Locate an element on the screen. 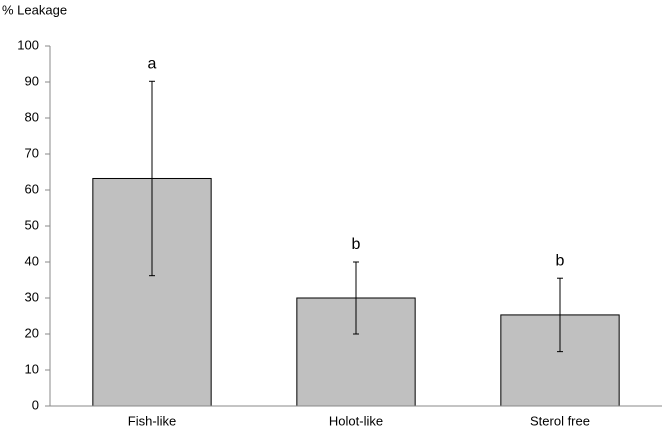 Image resolution: width=666 pixels, height=431 pixels. y-tick-label: 90 is located at coordinates (32, 80).